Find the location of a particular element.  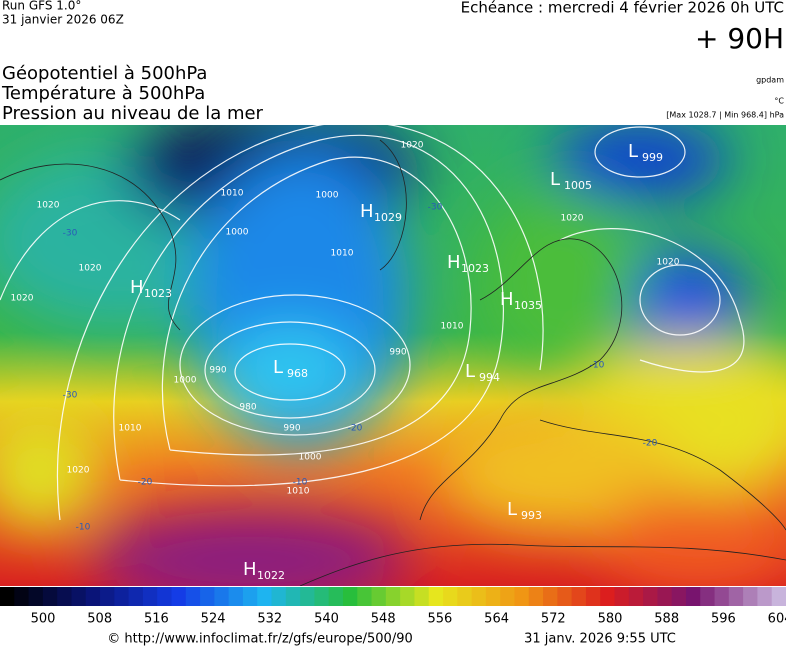

run-label: Run GFS 1.0° is located at coordinates (41, 6).